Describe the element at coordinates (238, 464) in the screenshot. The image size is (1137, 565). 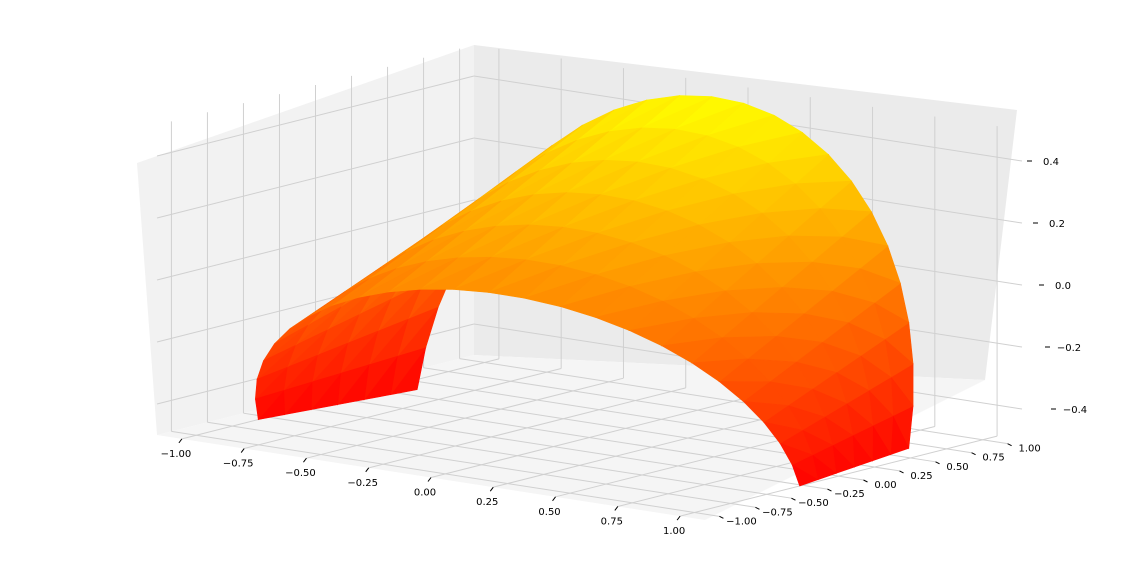
I see `x-tick-label: −0.75` at that location.